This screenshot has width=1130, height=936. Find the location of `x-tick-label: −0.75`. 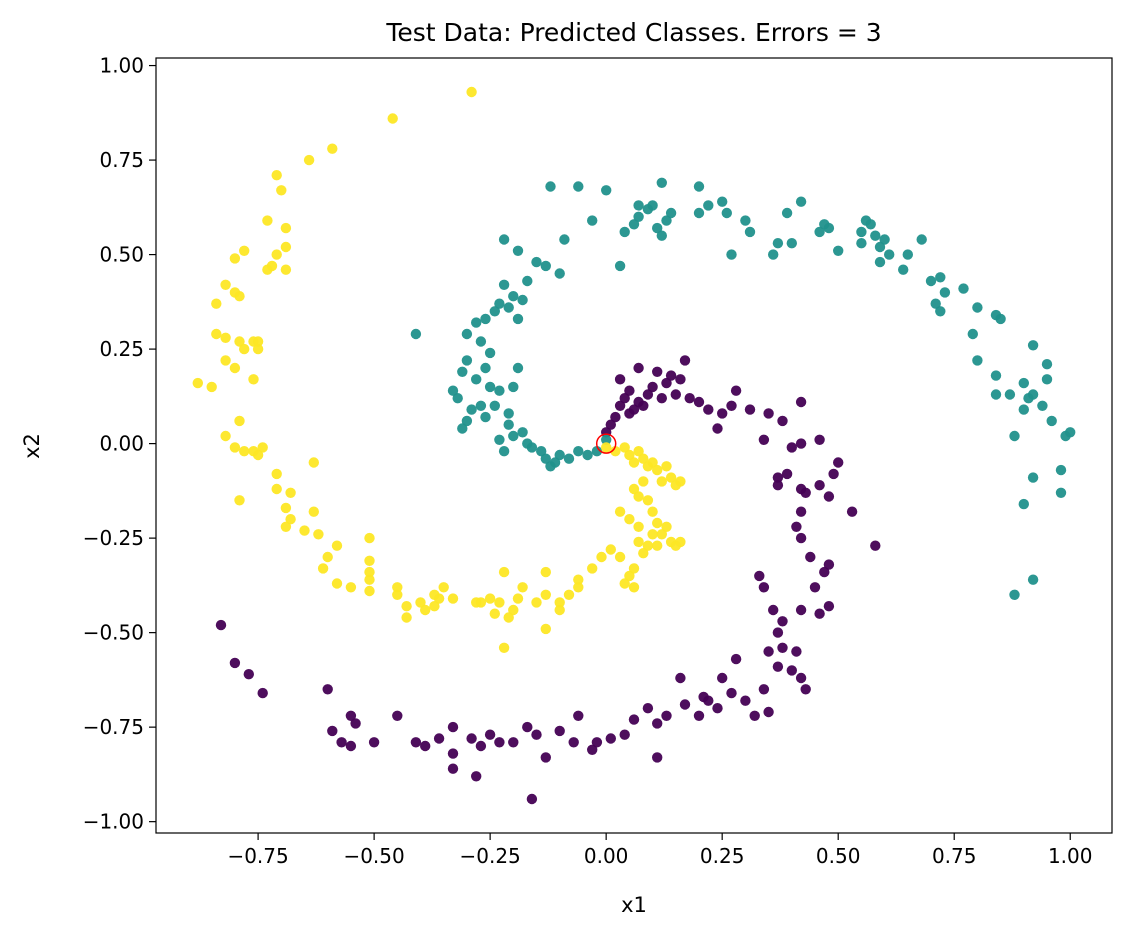

x-tick-label: −0.75 is located at coordinates (257, 856).